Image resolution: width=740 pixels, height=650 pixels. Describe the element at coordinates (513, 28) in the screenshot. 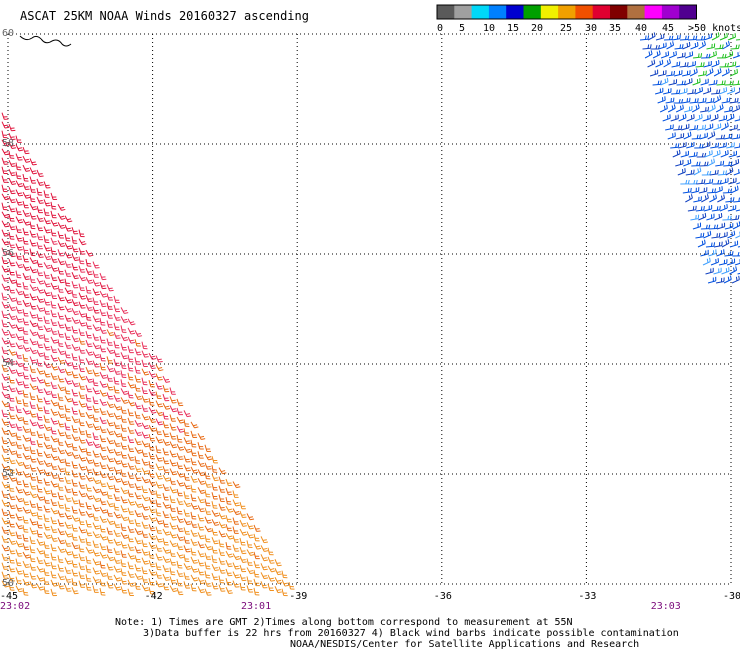

I see `legend-label: 15` at that location.